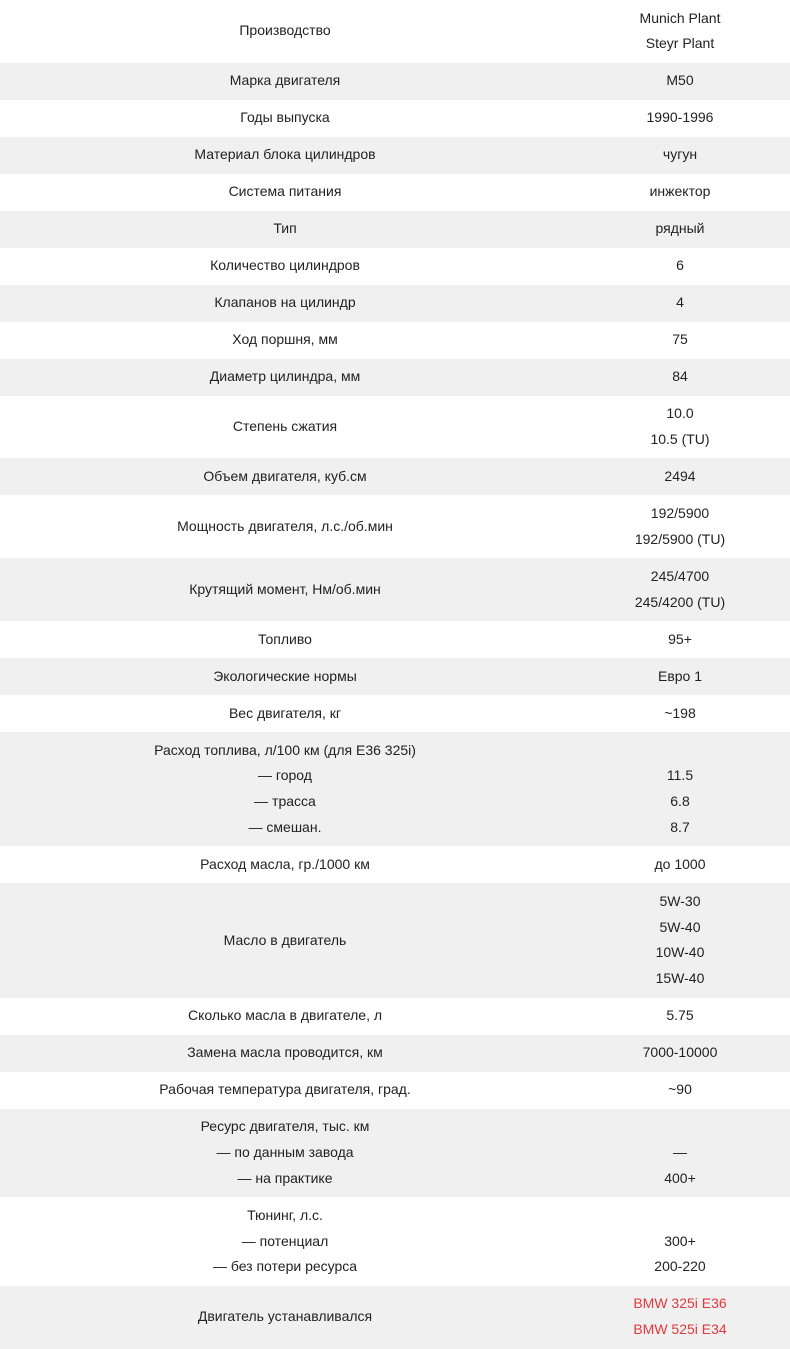 The height and width of the screenshot is (1349, 790). I want to click on spec-value: 10W-40, so click(680, 952).